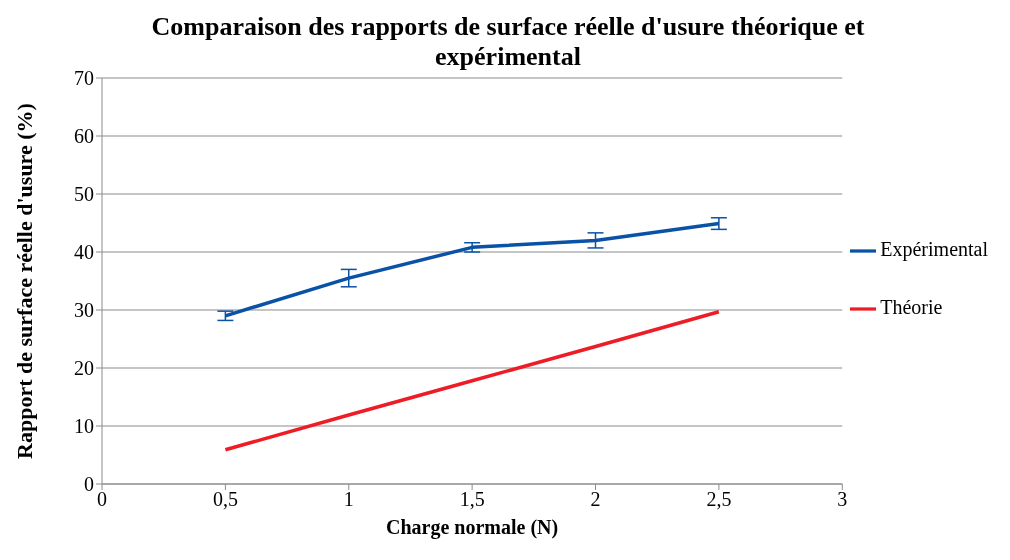 The image size is (1010, 560). I want to click on y-axis-title: Rapport de surface réelle d'usure (%), so click(24, 281).